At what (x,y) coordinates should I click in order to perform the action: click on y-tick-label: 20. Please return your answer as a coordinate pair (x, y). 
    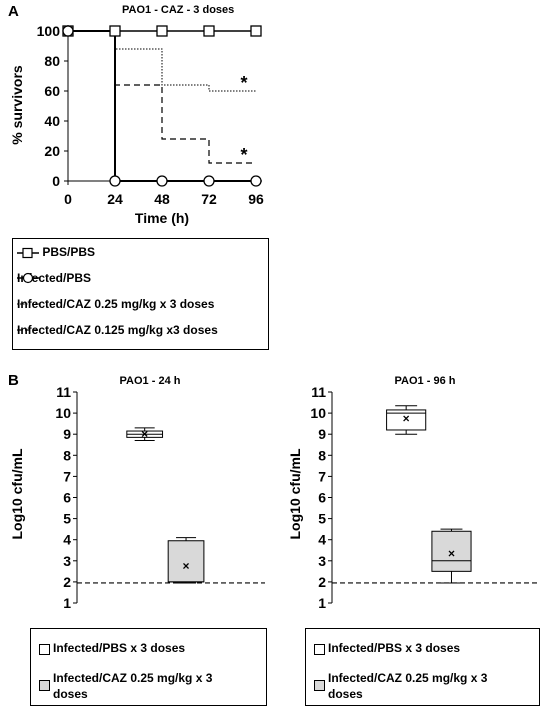
    Looking at the image, I should click on (52, 151).